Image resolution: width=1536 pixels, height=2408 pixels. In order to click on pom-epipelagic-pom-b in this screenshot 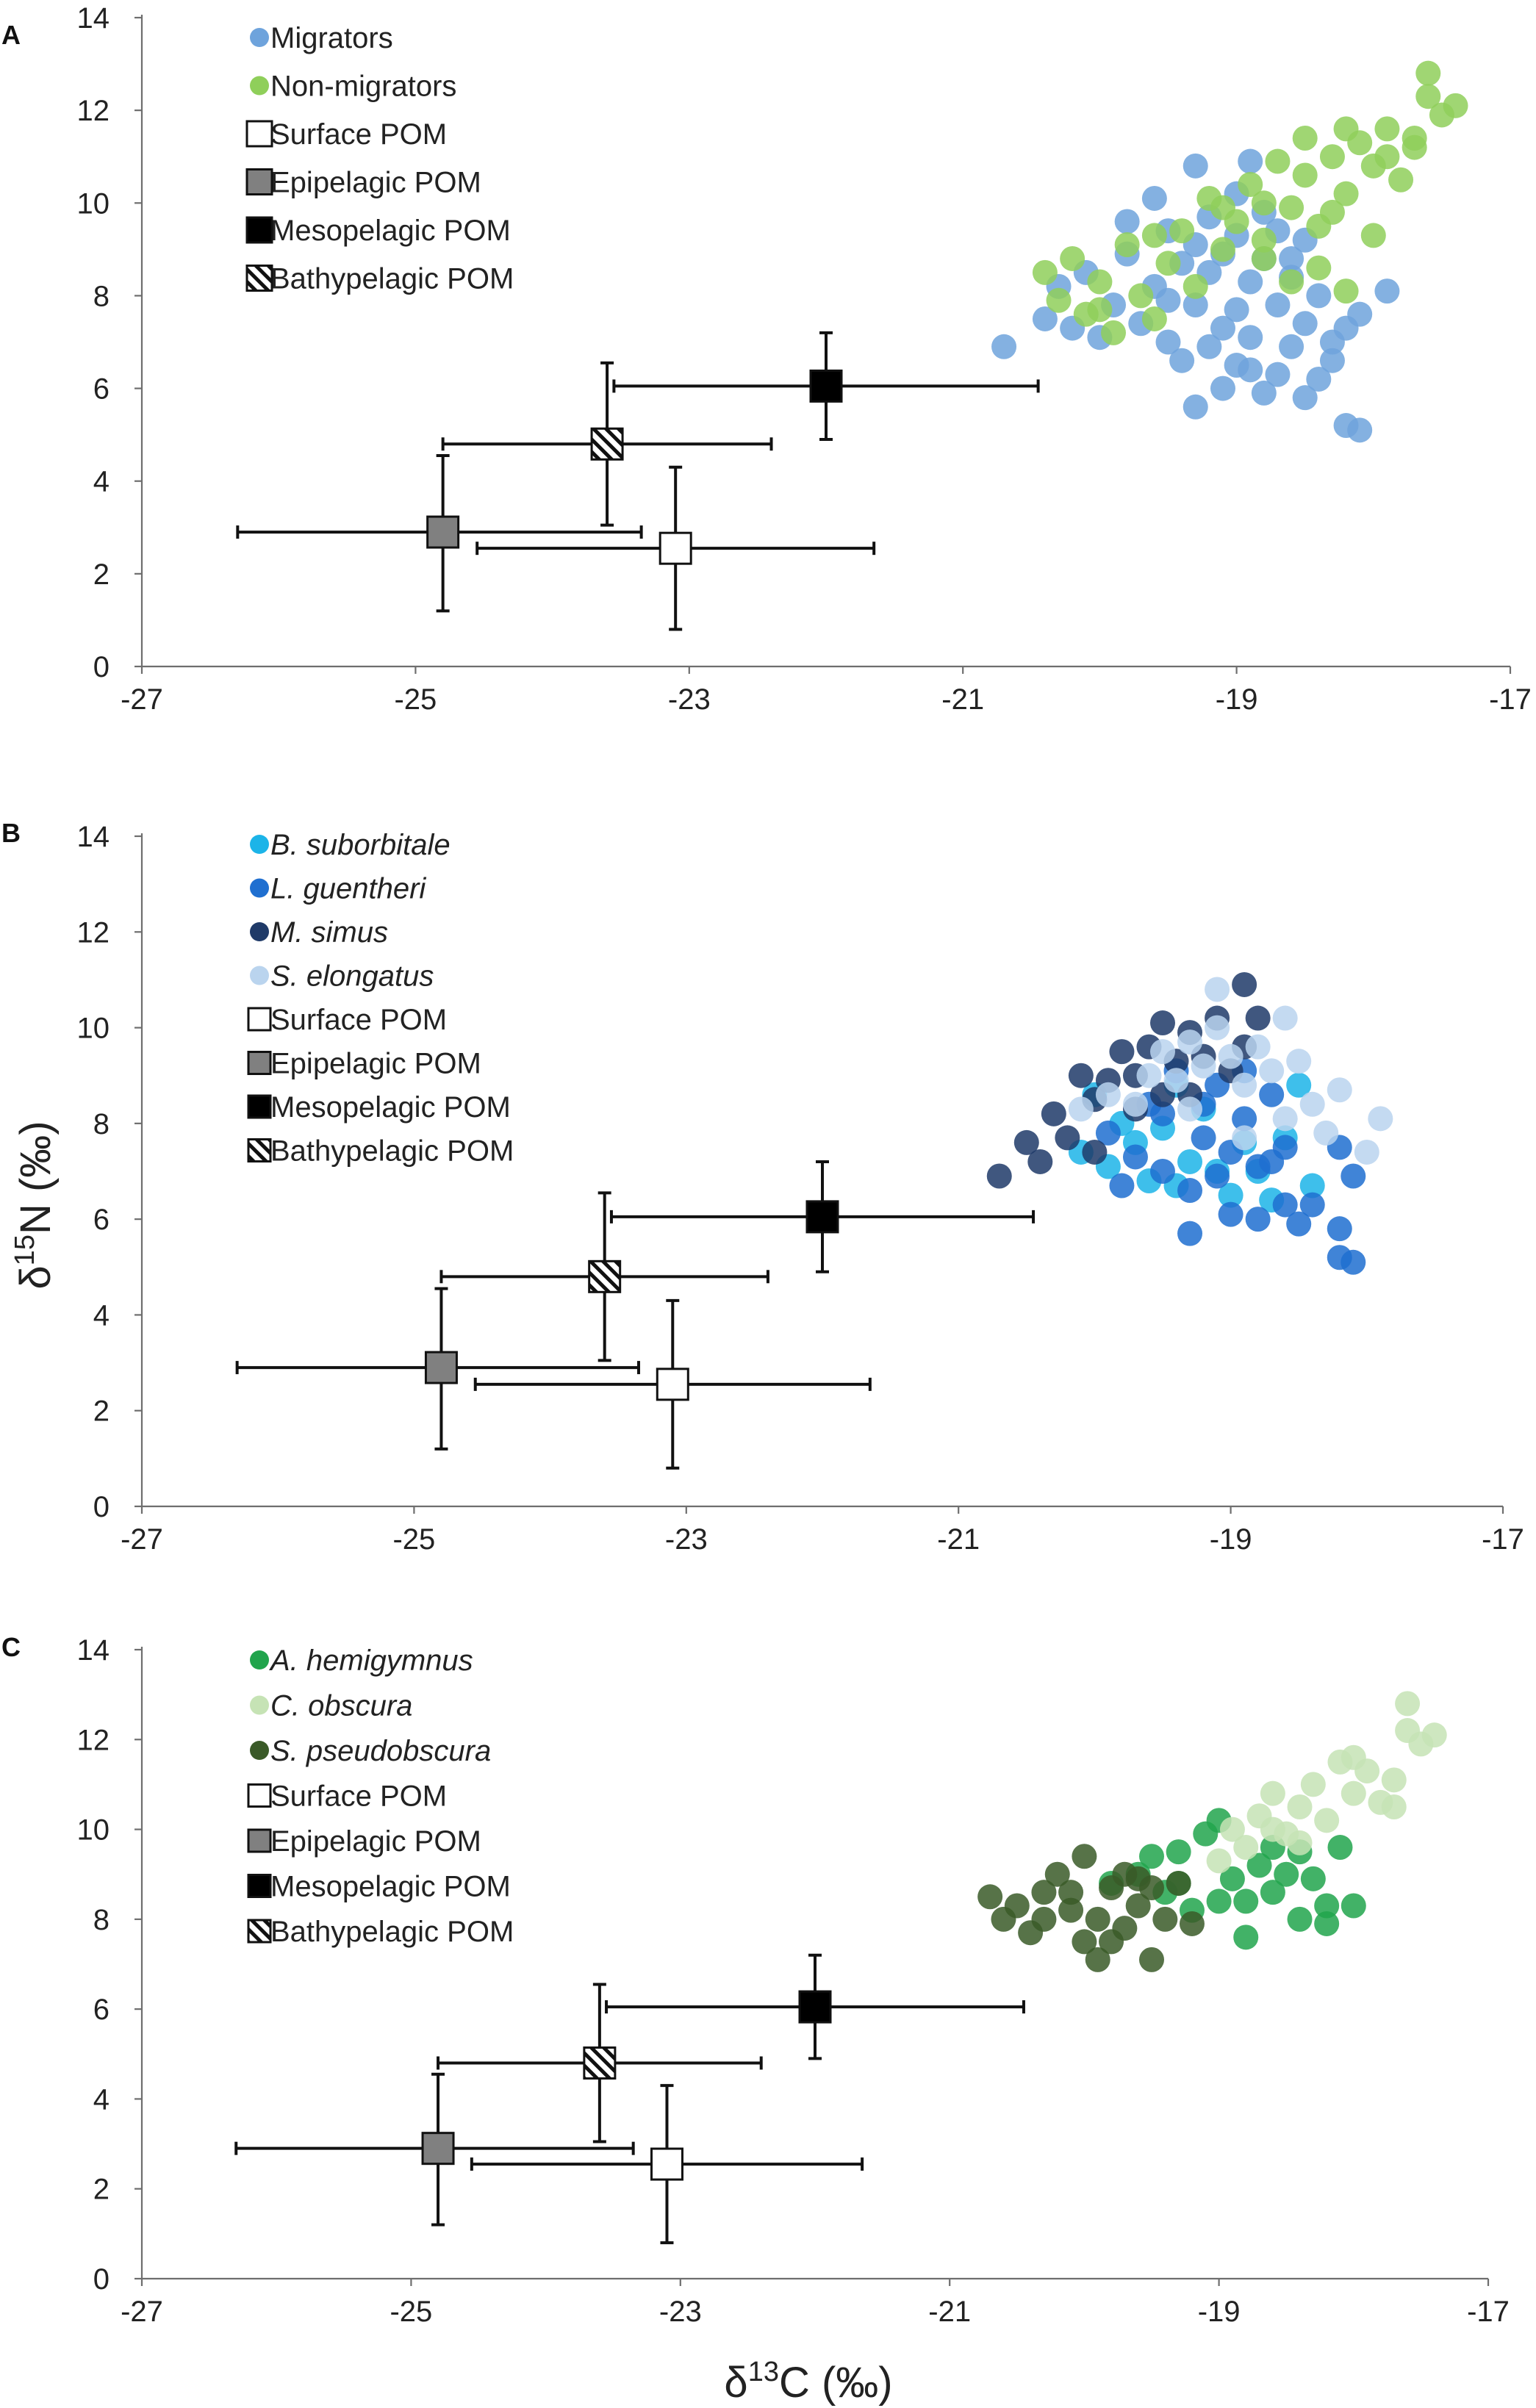, I will do `click(437, 1369)`.